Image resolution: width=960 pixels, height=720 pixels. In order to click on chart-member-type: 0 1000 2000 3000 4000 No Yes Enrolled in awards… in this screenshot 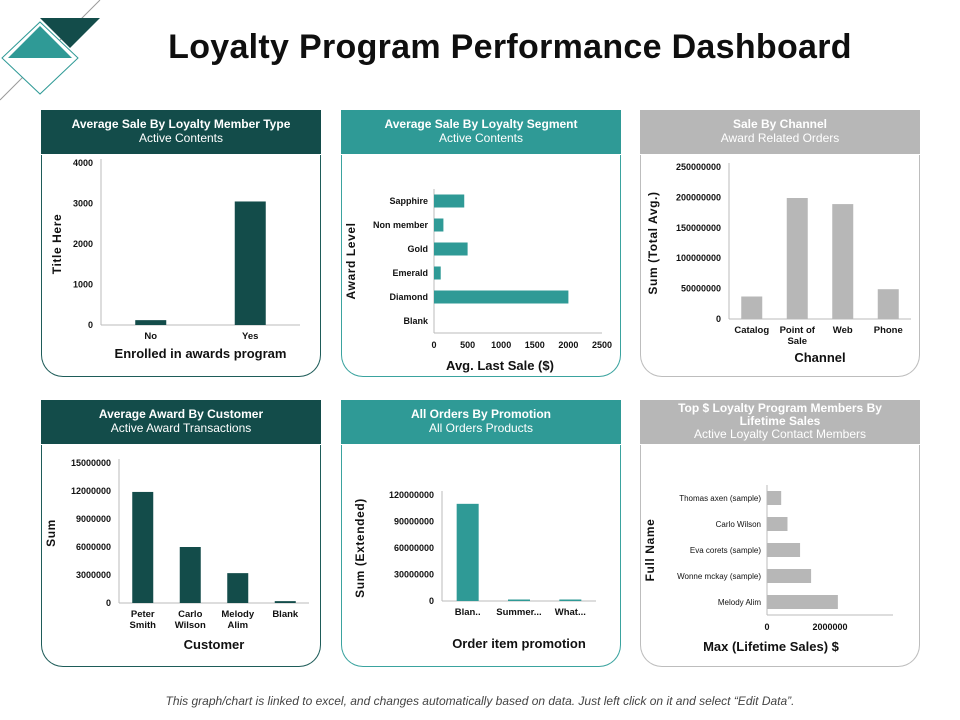, I will do `click(182, 266)`.